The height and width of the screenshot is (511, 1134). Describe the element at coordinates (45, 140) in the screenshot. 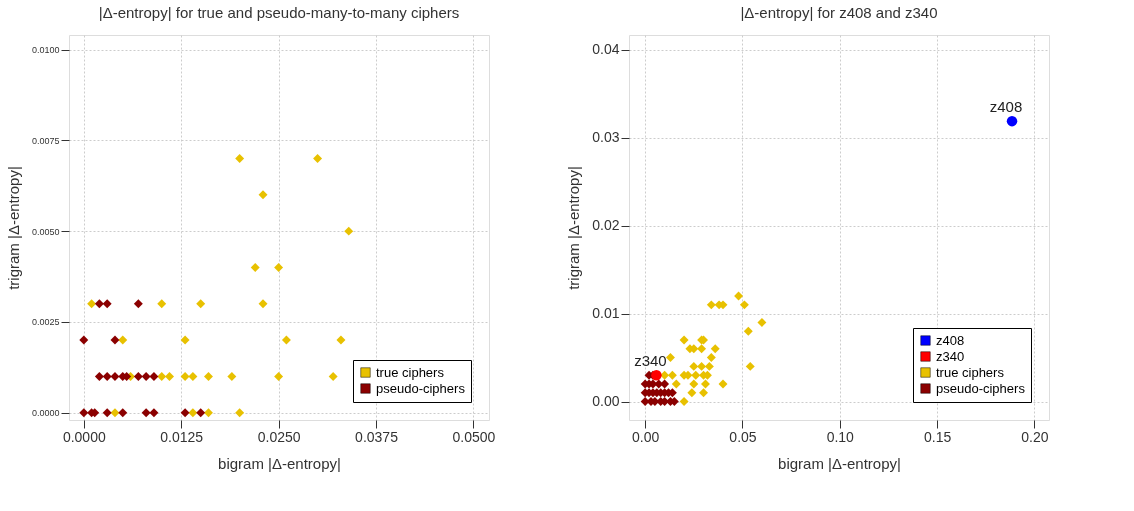

I see `y-tick-label: 0.0075` at that location.